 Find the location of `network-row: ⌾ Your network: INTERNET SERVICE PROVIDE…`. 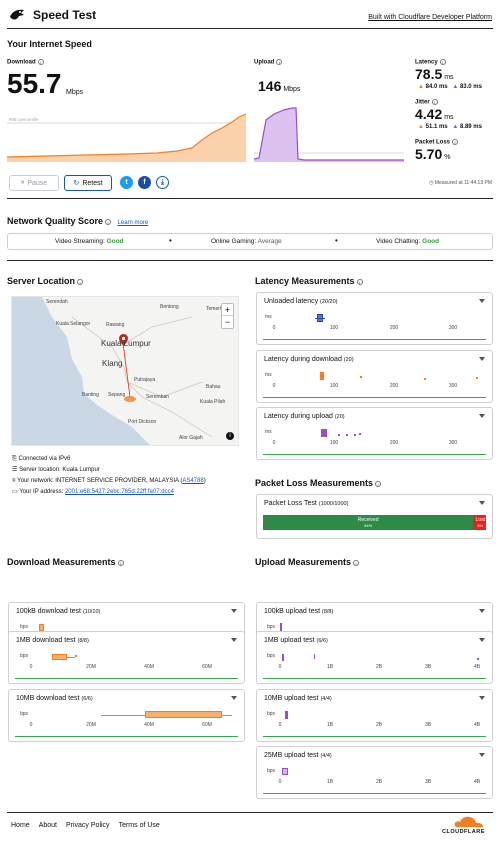

network-row: ⌾ Your network: INTERNET SERVICE PROVIDE… is located at coordinates (109, 481).